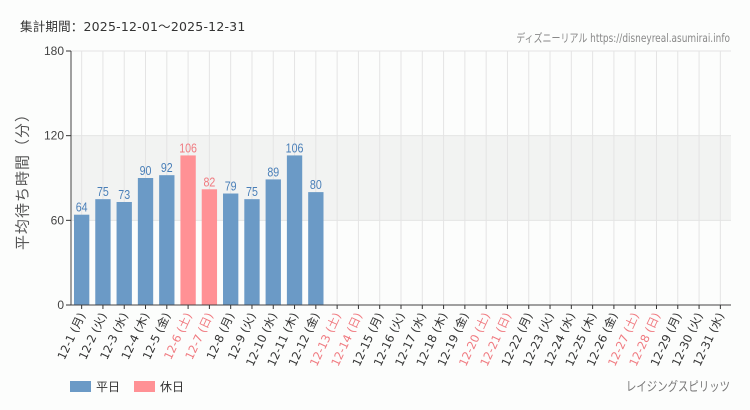 The width and height of the screenshot is (750, 410). Describe the element at coordinates (82, 207) in the screenshot. I see `bar-value-label: 64` at that location.